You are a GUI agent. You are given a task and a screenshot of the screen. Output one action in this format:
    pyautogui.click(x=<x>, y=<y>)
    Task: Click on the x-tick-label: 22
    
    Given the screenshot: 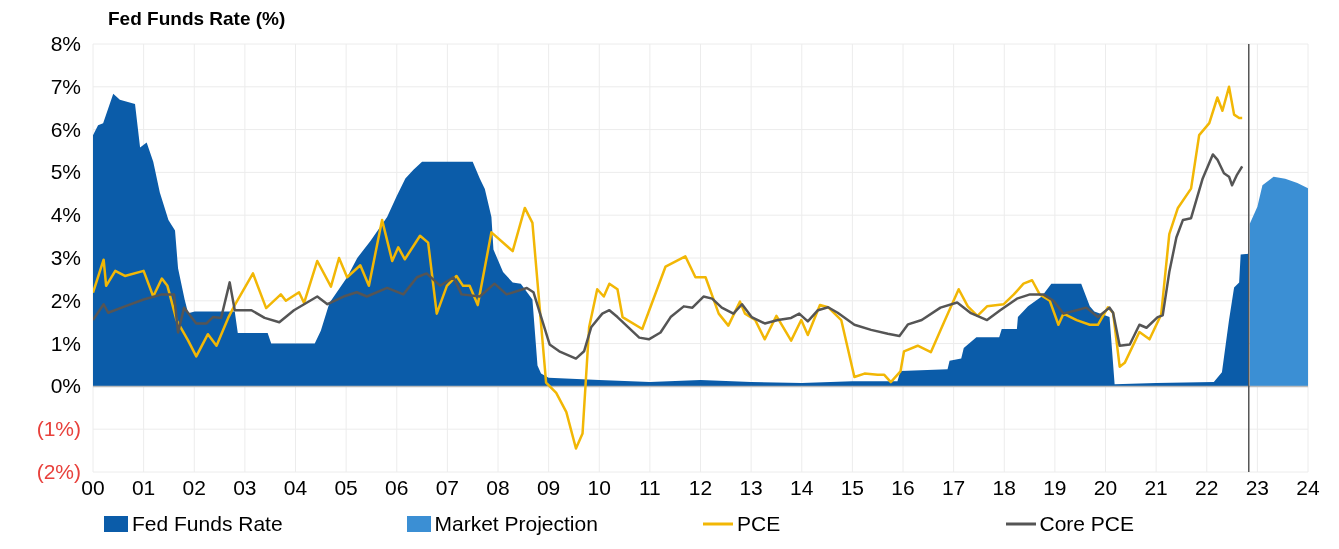 What is the action you would take?
    pyautogui.click(x=1207, y=487)
    